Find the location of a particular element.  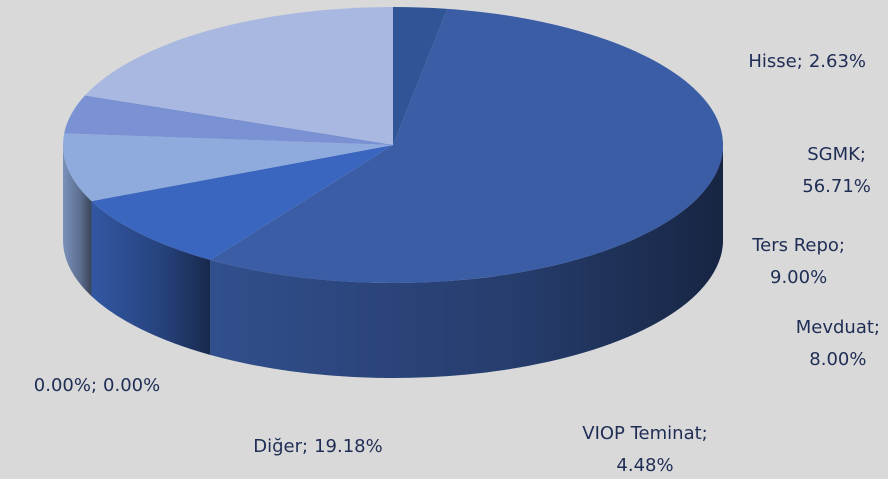

data-label: Hisse; 2.63% is located at coordinates (807, 61).